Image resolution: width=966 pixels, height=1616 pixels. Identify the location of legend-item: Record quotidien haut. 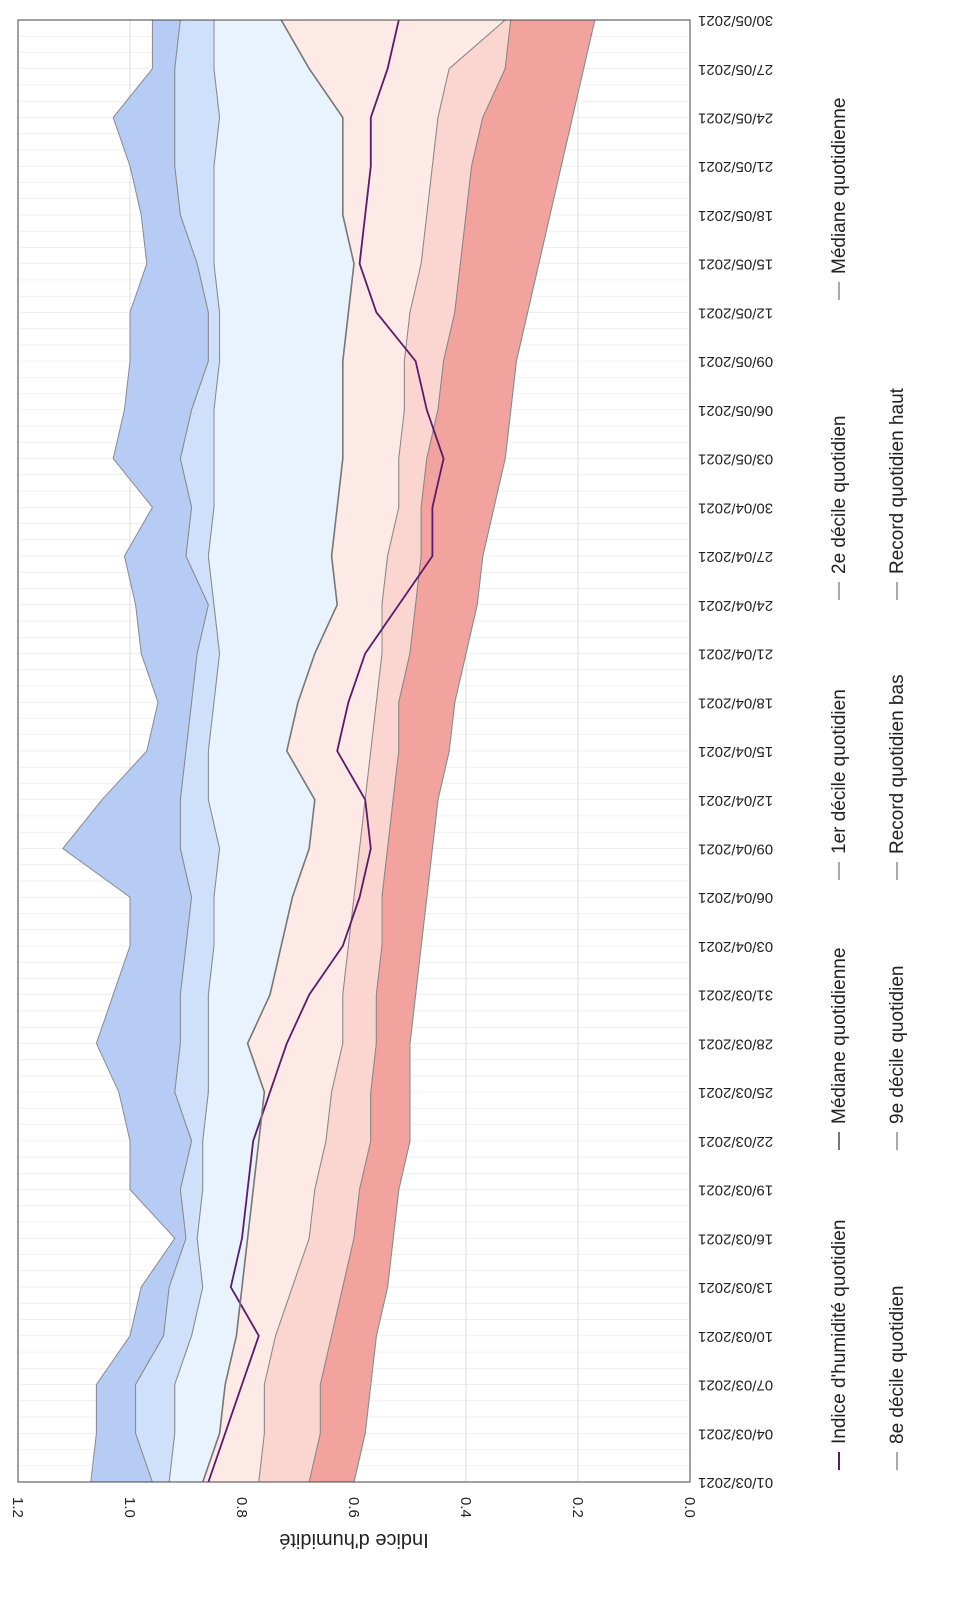
(897, 493).